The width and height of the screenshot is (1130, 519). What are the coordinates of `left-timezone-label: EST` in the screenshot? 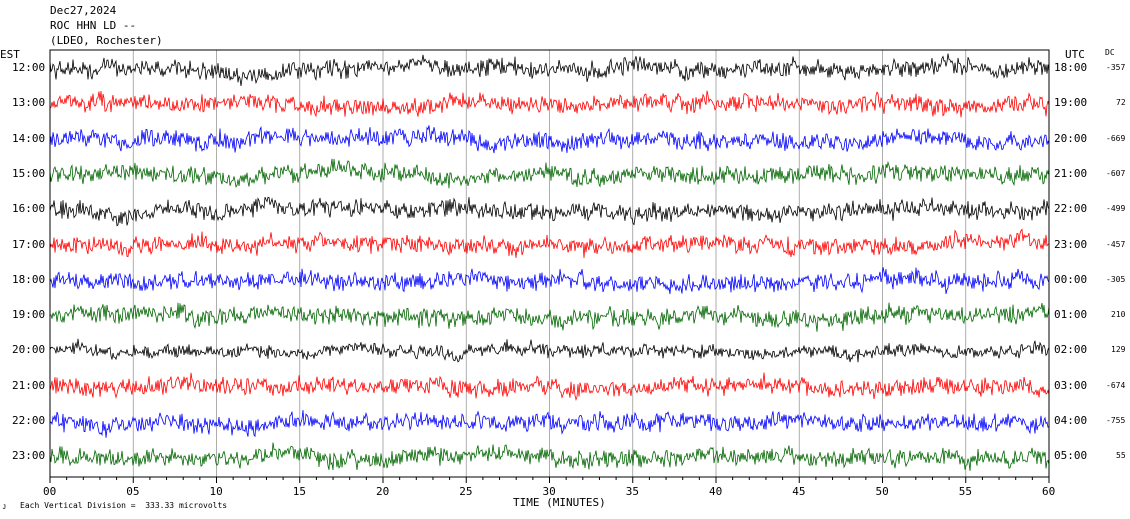 It's located at (10, 54).